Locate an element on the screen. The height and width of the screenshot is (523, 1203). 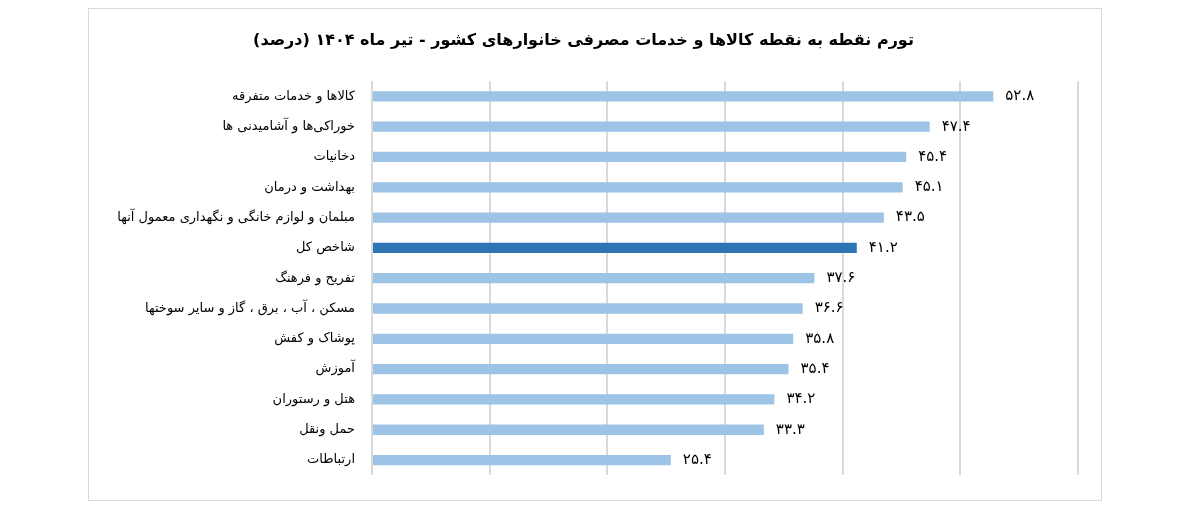
data-label: ۴۵.۴ is located at coordinates (933, 155).